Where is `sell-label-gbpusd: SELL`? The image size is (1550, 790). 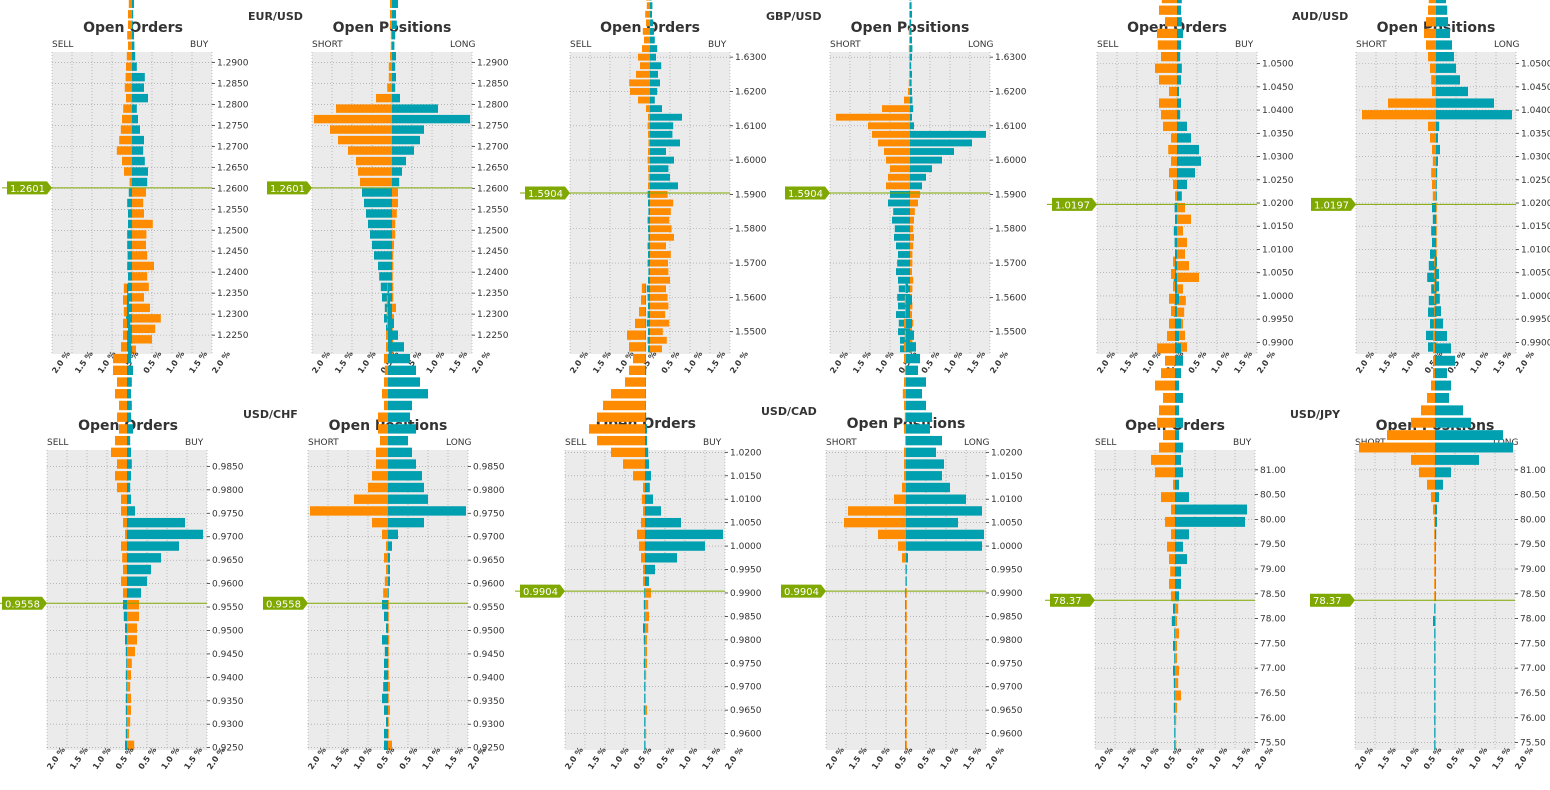 sell-label-gbpusd: SELL is located at coordinates (581, 45).